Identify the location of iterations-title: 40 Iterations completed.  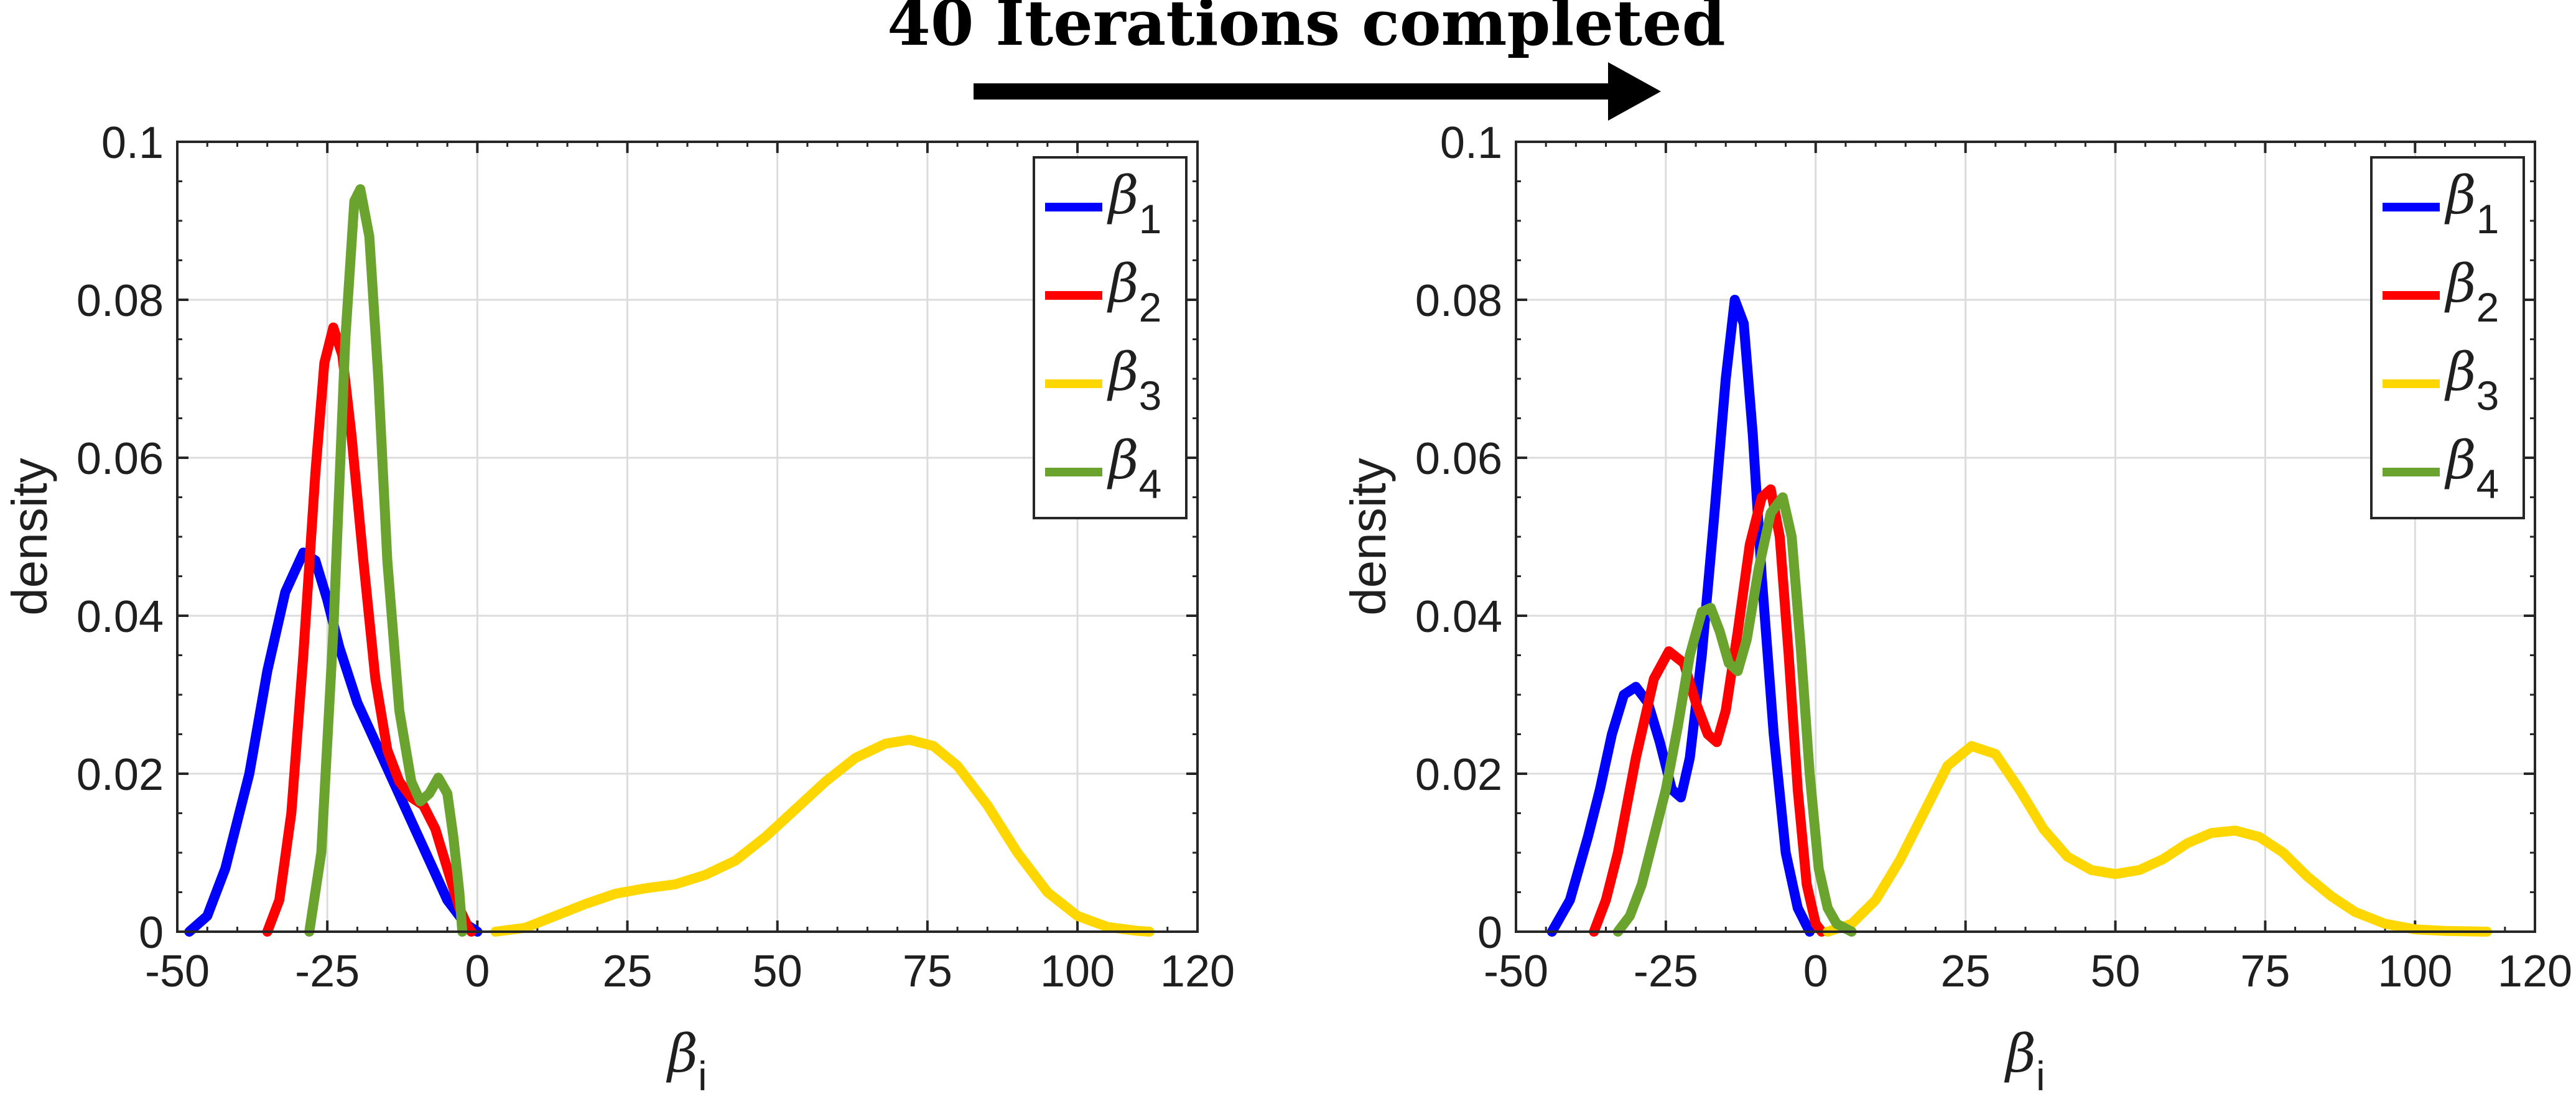
(1306, 30).